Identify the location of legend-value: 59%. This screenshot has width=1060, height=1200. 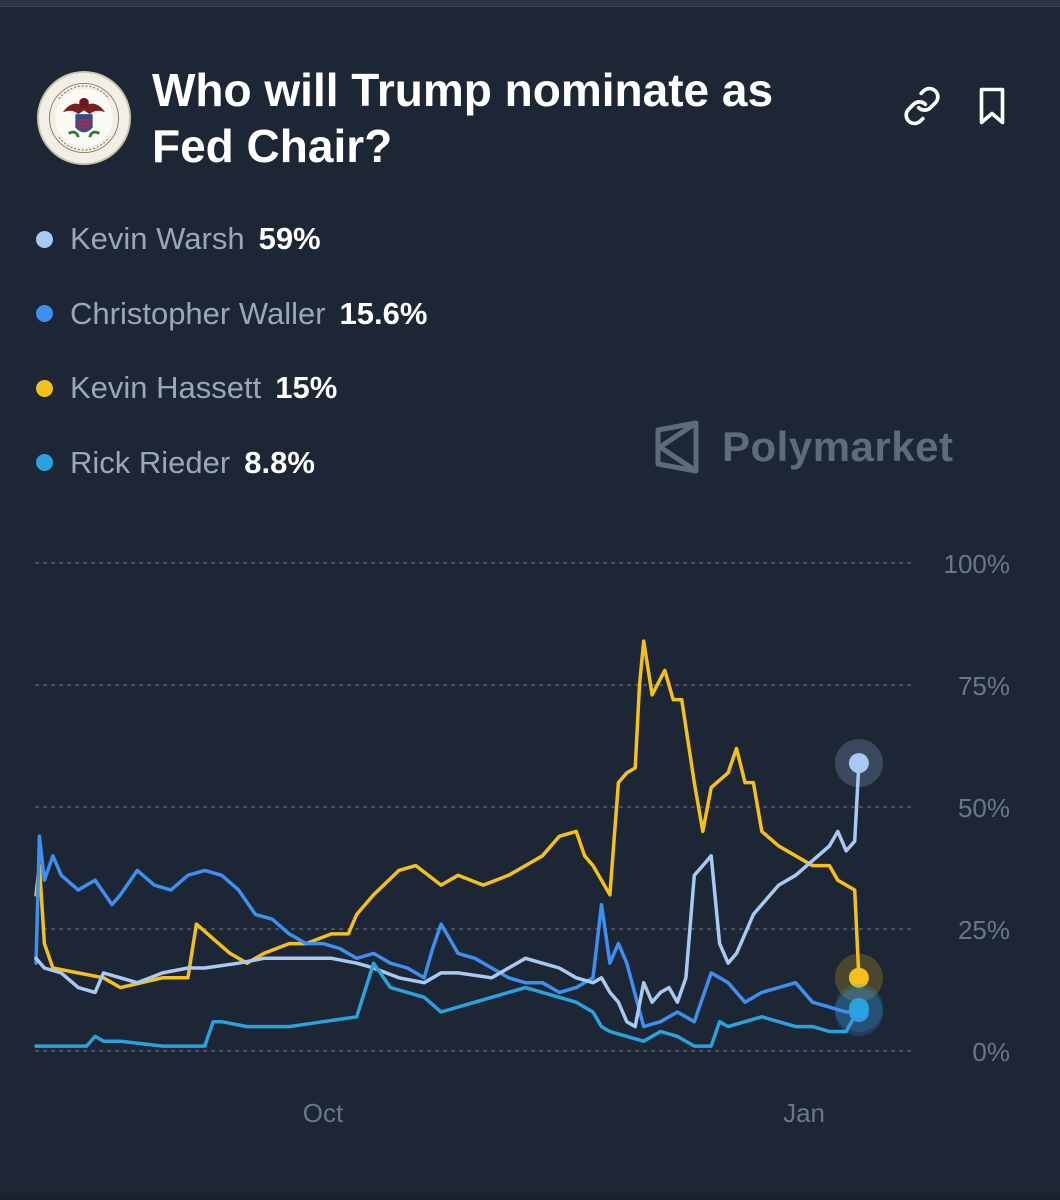
(289, 238).